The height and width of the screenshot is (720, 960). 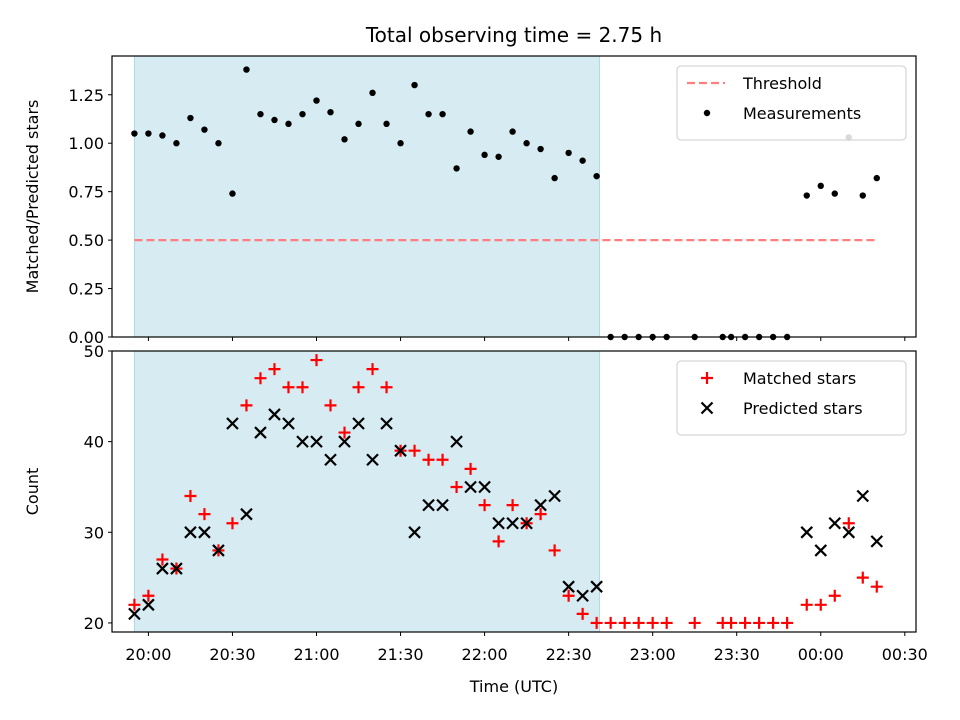 What do you see at coordinates (94, 442) in the screenshot?
I see `y-tick-label: 40` at bounding box center [94, 442].